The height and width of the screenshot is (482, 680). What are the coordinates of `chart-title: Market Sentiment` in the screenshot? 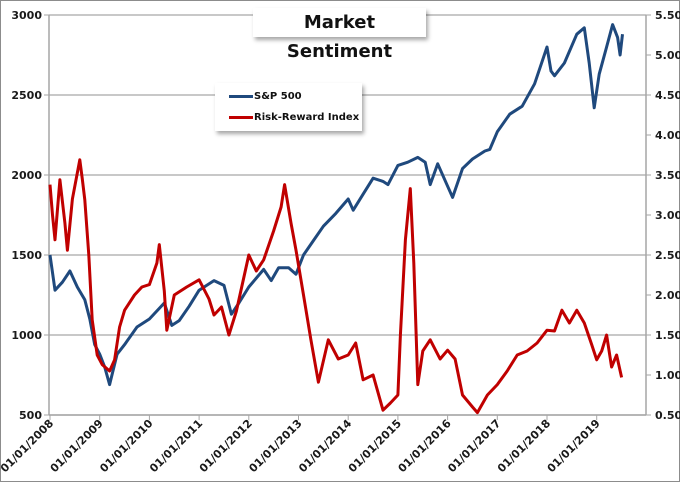 It's located at (339, 37).